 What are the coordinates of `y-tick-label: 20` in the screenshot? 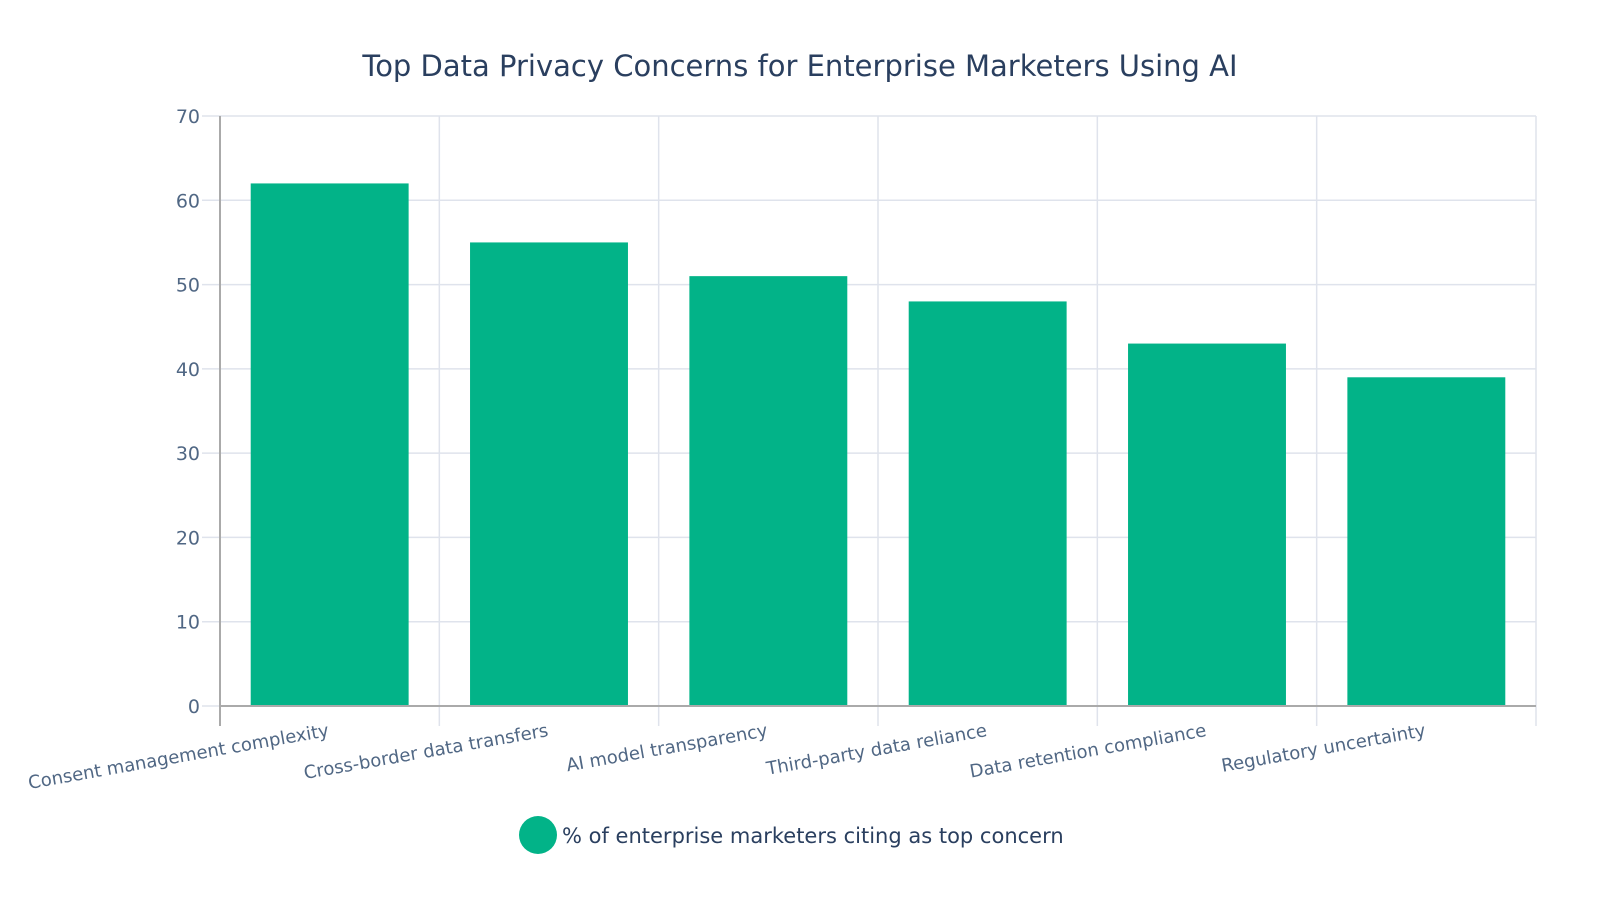 It's located at (188, 538).